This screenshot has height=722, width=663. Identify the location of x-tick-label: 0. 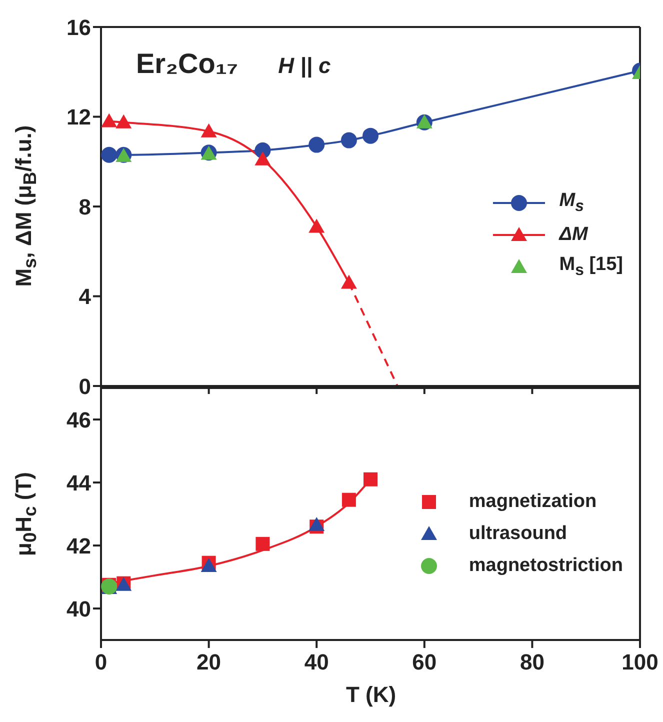
(101, 662).